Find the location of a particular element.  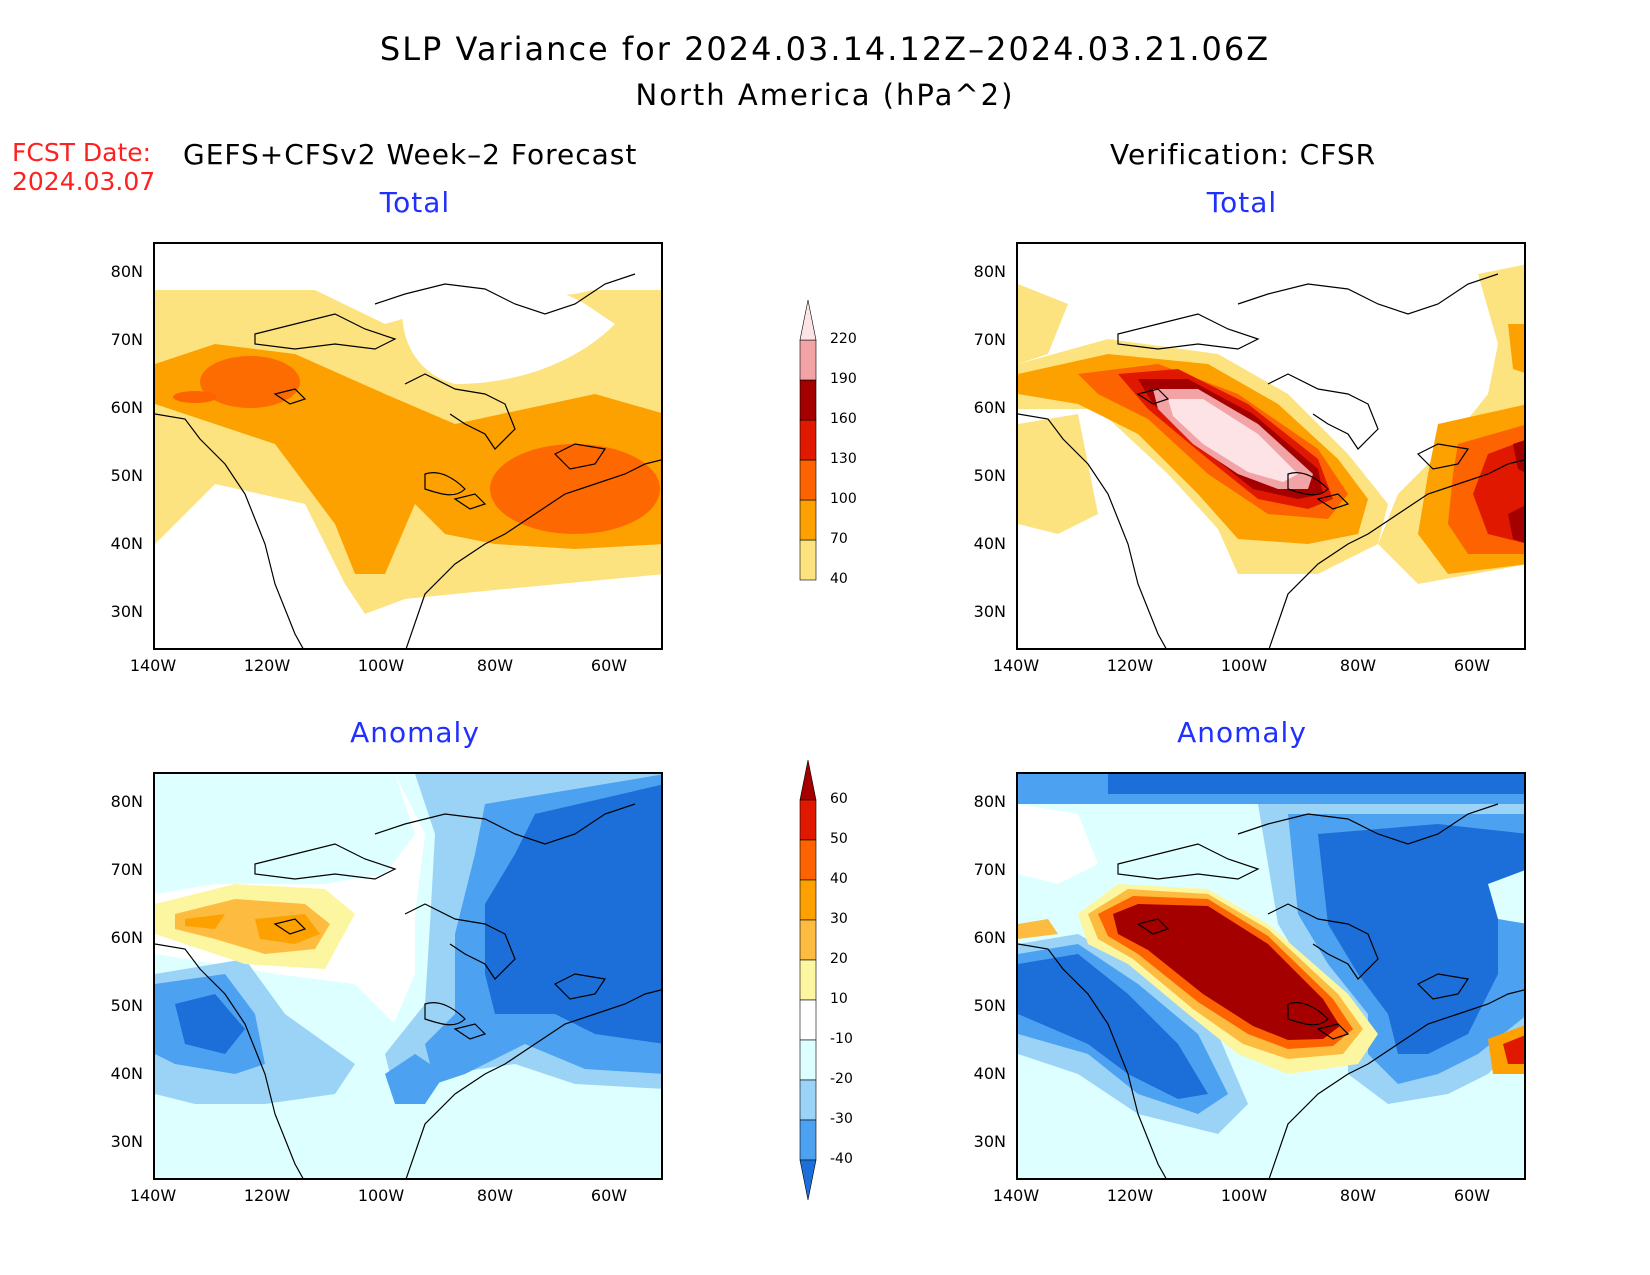

total-colorbar is located at coordinates (808, 440).